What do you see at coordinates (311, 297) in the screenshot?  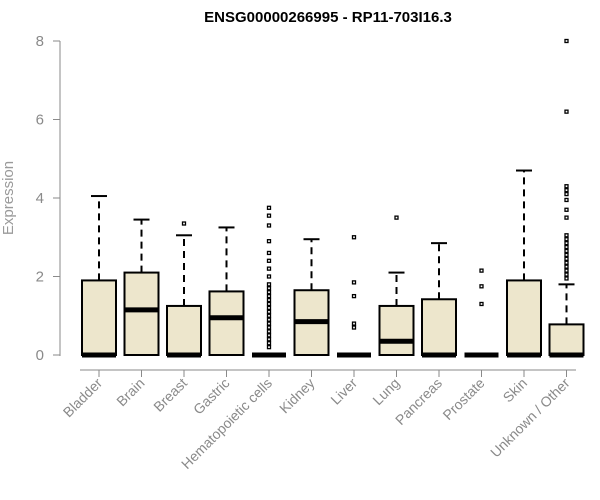 I see `box-kidney` at bounding box center [311, 297].